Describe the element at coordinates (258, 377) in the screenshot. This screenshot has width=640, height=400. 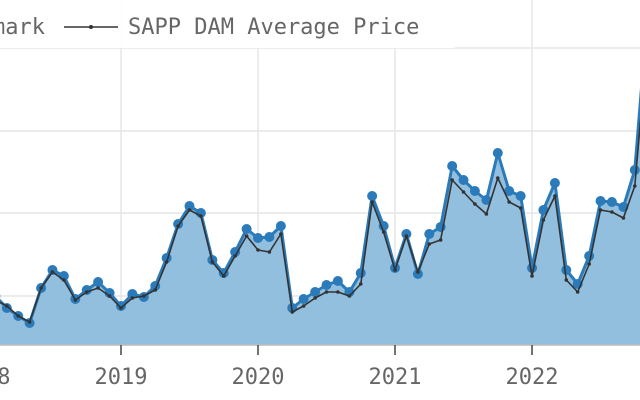
I see `x-tick-label: 2020` at that location.